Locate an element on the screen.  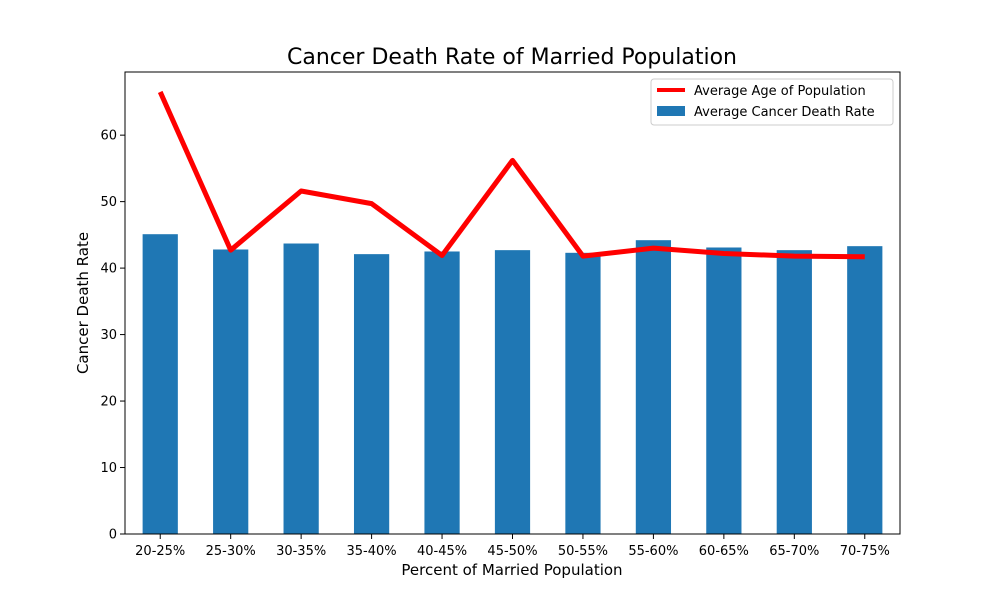
x-tick-label: 35-40% is located at coordinates (372, 551).